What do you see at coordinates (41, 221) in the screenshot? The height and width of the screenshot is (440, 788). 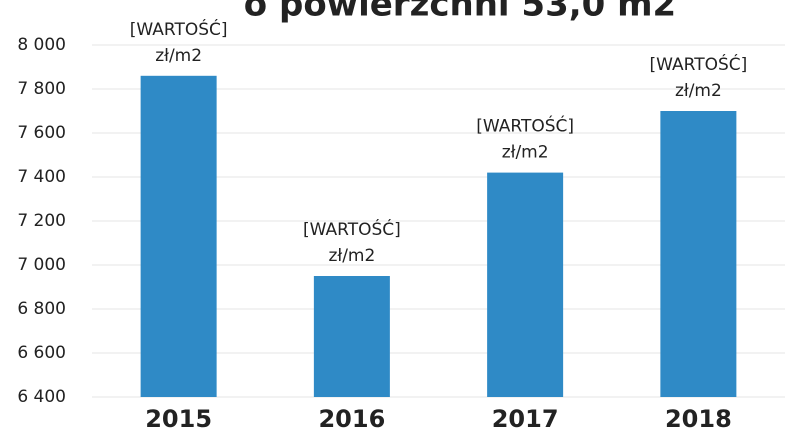 I see `y-tick-label: 7 200` at bounding box center [41, 221].